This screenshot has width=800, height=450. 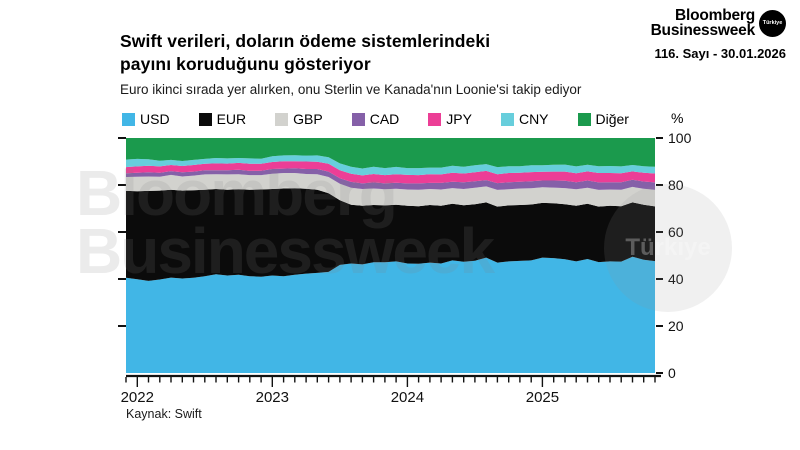 What do you see at coordinates (533, 119) in the screenshot?
I see `legend-label: CNY` at bounding box center [533, 119].